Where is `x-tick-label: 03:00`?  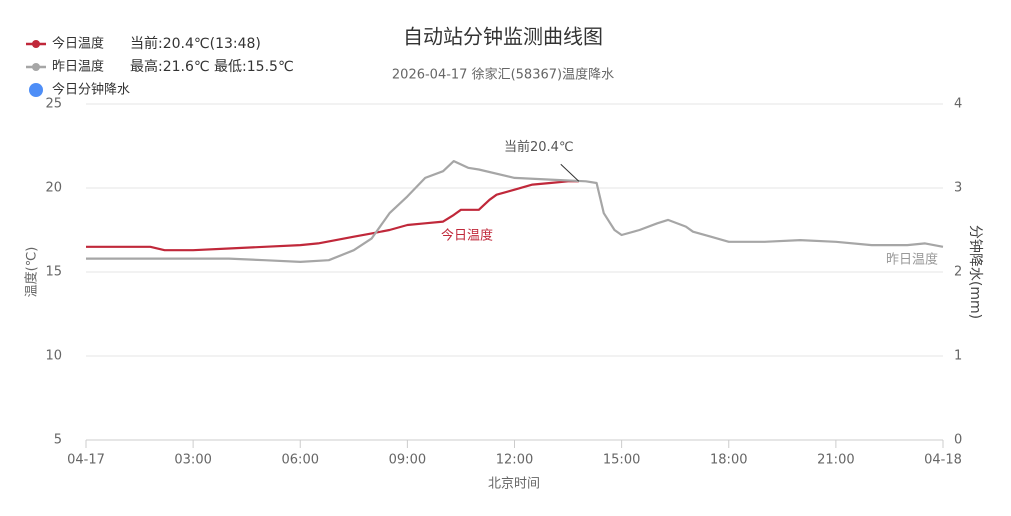 x-tick-label: 03:00 is located at coordinates (192, 460).